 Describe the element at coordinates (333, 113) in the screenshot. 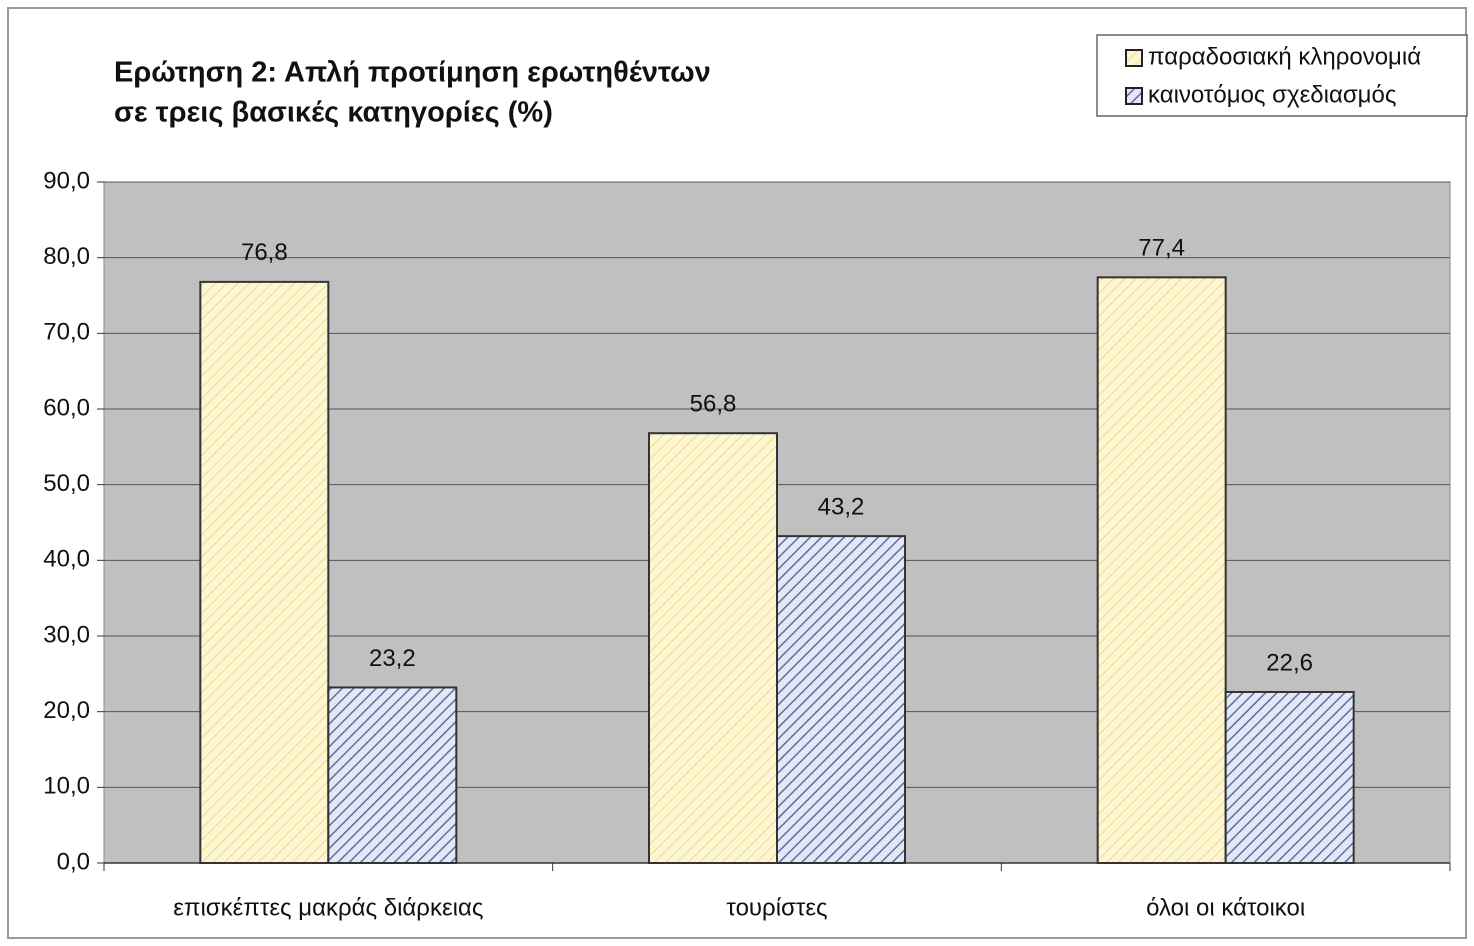

I see `chart-title: σε τρεις βασικές κατηγορίες (%)` at that location.